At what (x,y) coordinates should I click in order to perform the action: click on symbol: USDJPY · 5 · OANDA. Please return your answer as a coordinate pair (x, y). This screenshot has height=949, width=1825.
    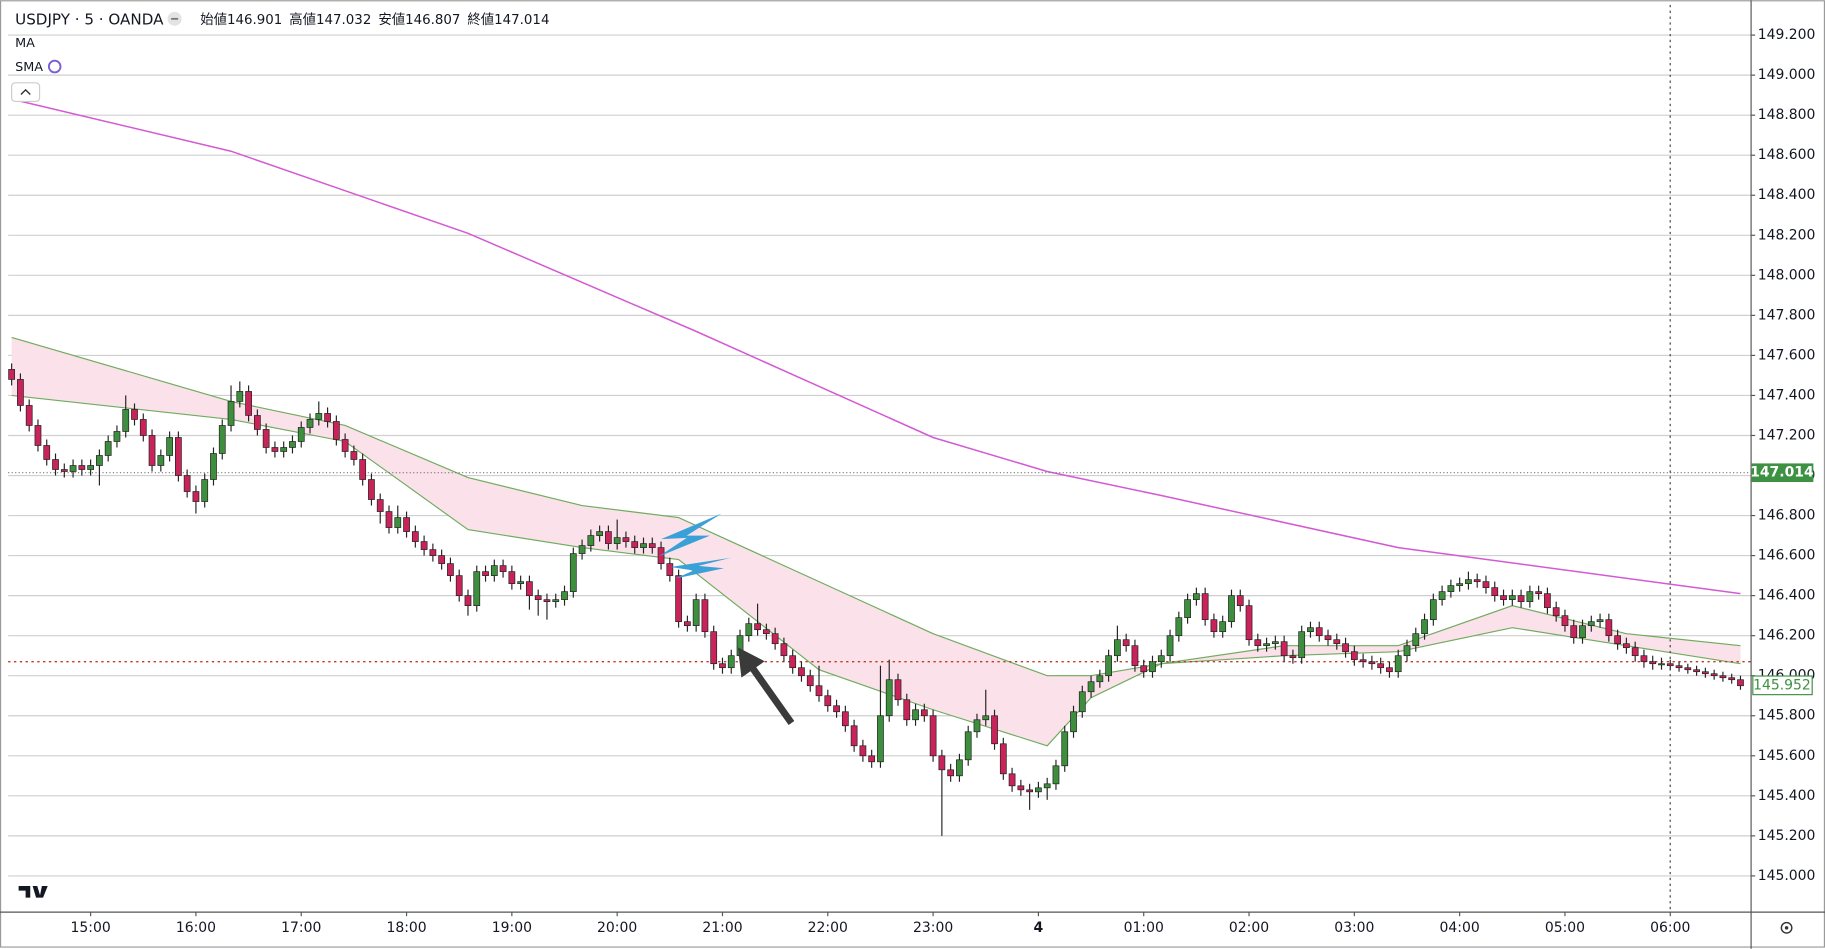
    Looking at the image, I should click on (89, 19).